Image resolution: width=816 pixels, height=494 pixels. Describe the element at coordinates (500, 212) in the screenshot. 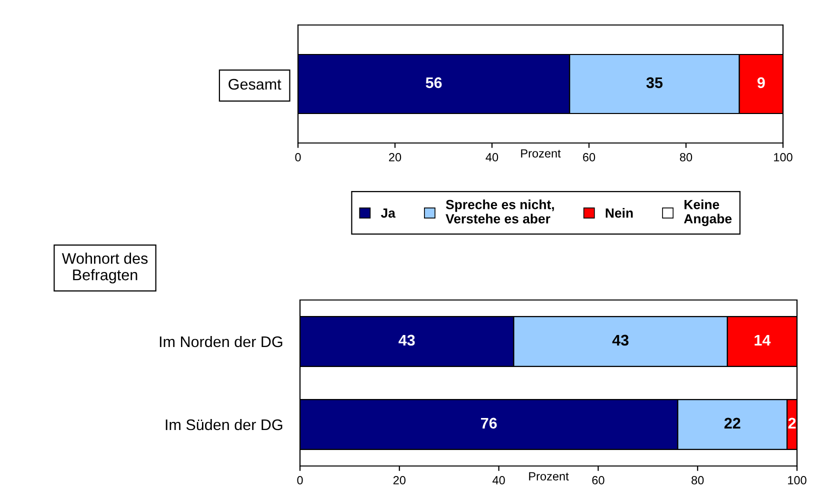

I see `legend-label: Spreche es nicht, Verstehe es aber` at that location.